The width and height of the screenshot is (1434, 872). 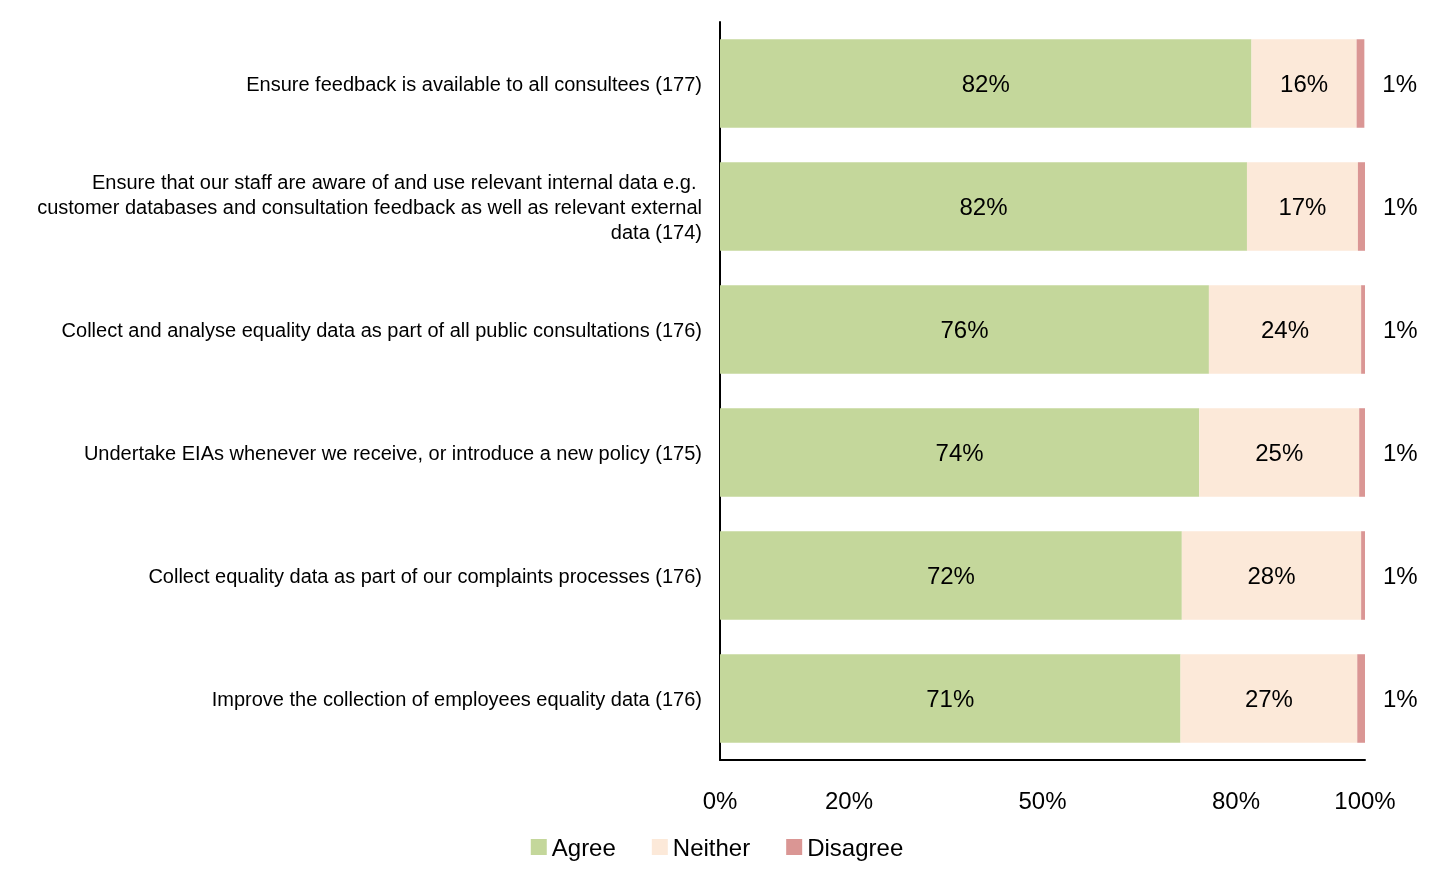 What do you see at coordinates (720, 800) in the screenshot?
I see `x-tick-label: 0%` at bounding box center [720, 800].